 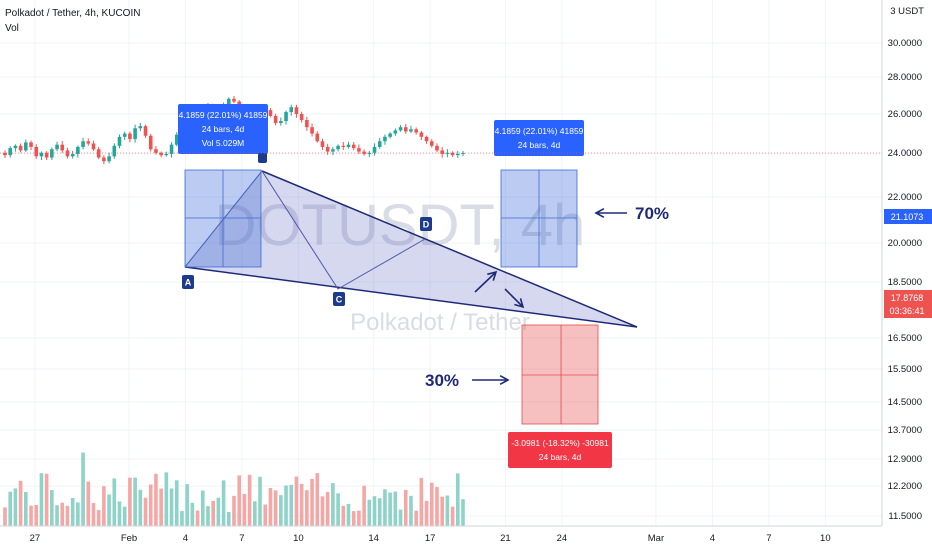 What do you see at coordinates (712, 538) in the screenshot?
I see `time-tick-label: 4` at bounding box center [712, 538].